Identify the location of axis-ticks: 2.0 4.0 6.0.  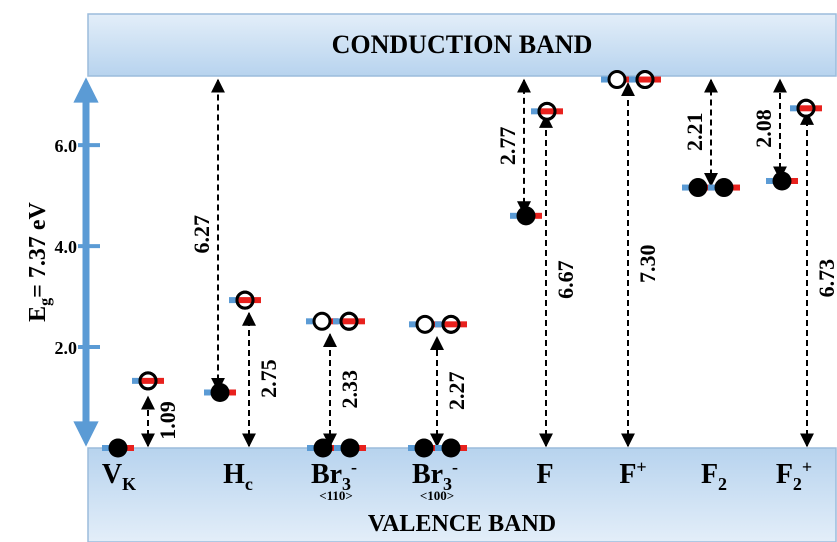
(77, 247).